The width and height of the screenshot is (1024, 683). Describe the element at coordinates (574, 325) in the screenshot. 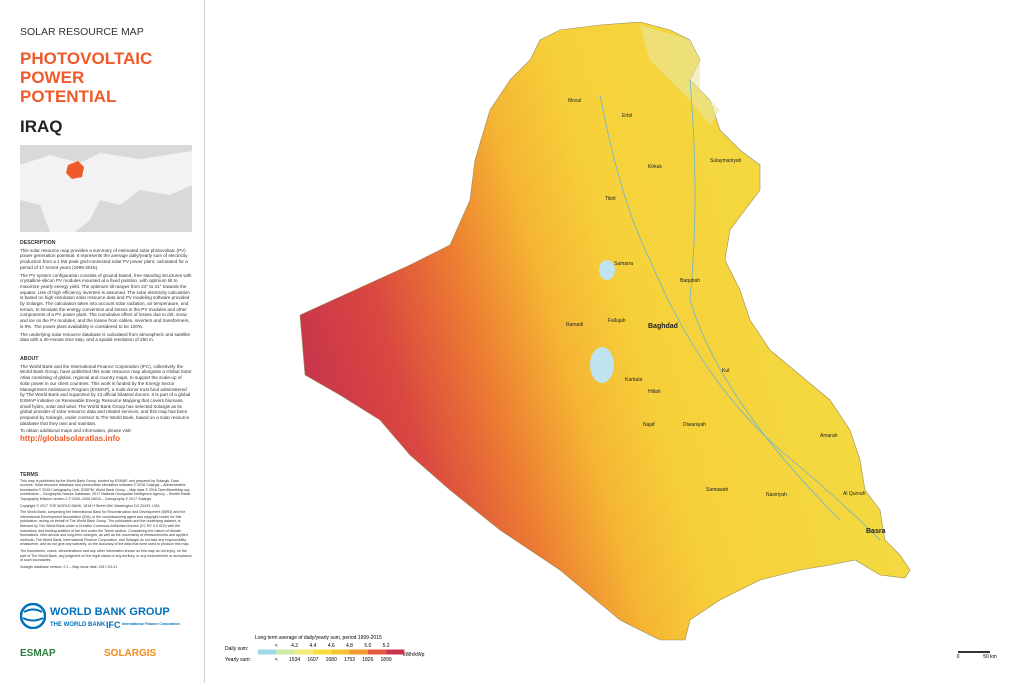

I see `city-label: Ramadi` at that location.